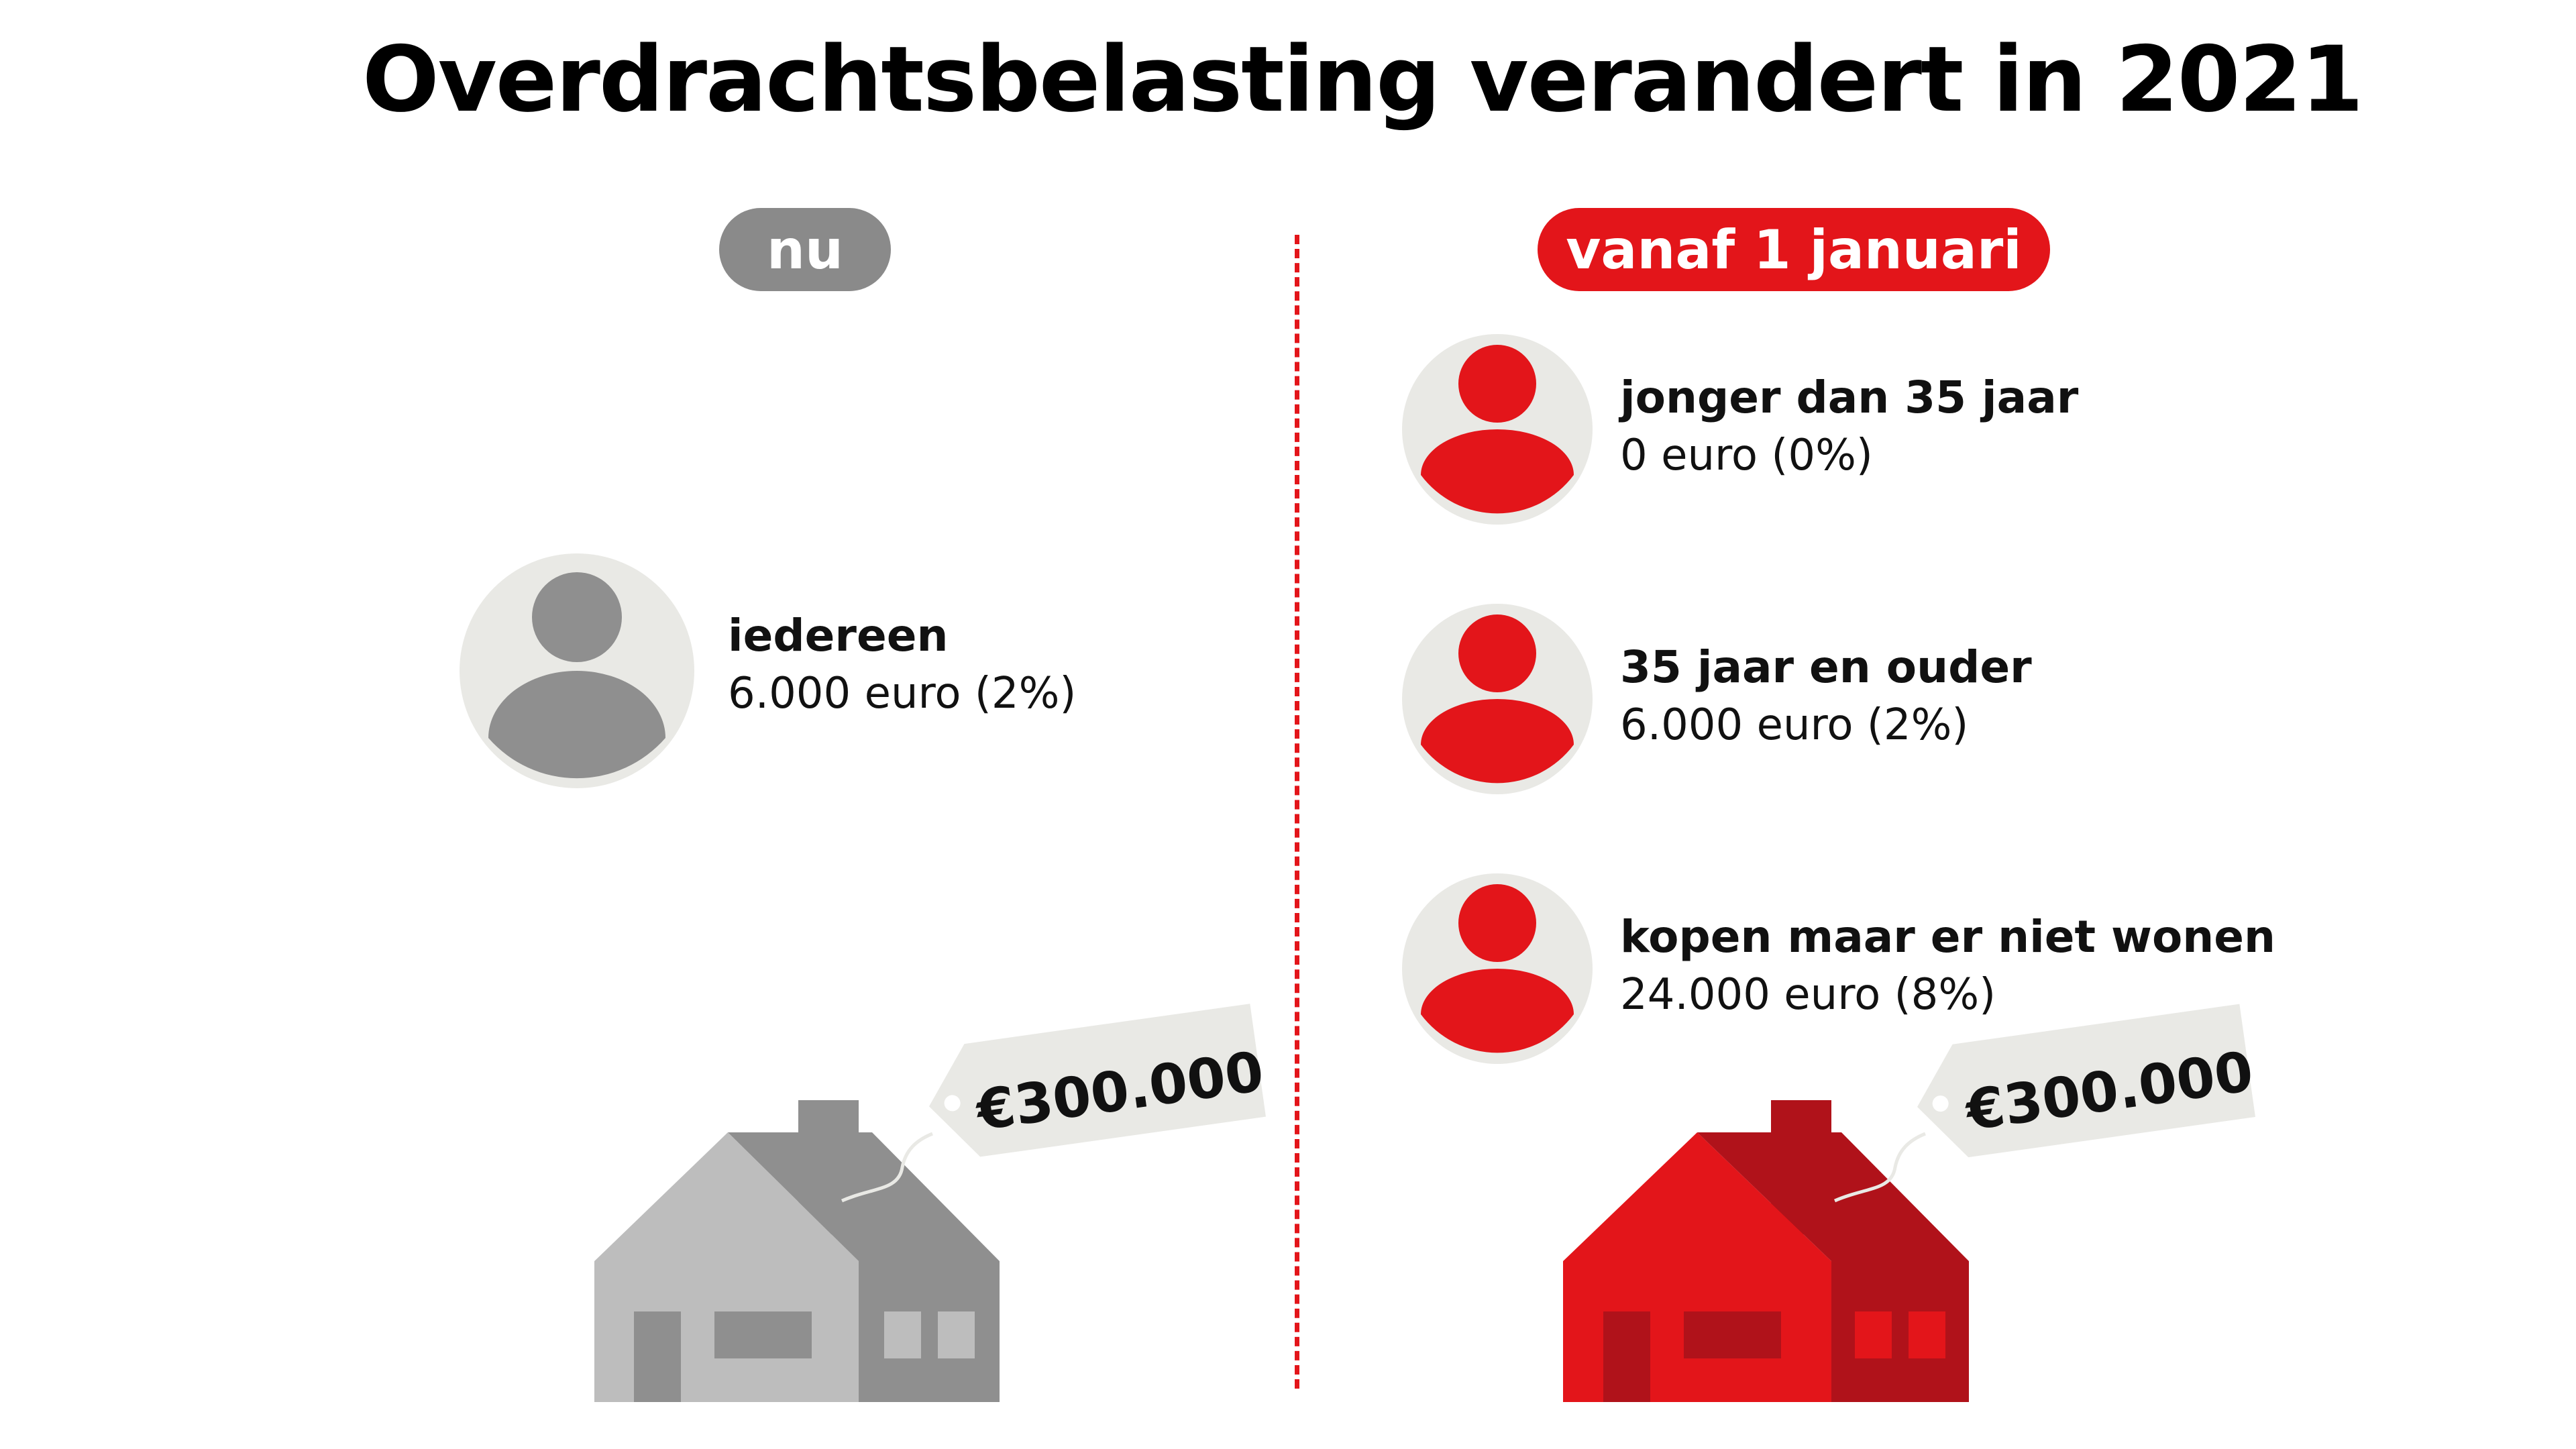 This screenshot has width=2576, height=1449. What do you see at coordinates (1826, 667) in the screenshot?
I see `person-label: 35 jaar en ouder` at bounding box center [1826, 667].